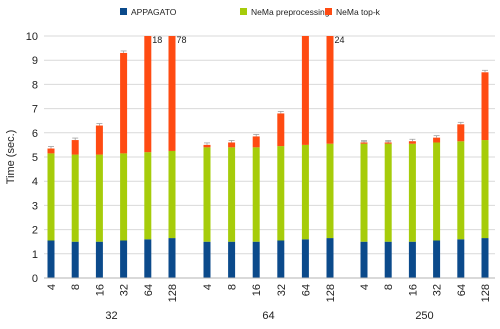  I want to click on y-tick-label: 5, so click(35, 158).